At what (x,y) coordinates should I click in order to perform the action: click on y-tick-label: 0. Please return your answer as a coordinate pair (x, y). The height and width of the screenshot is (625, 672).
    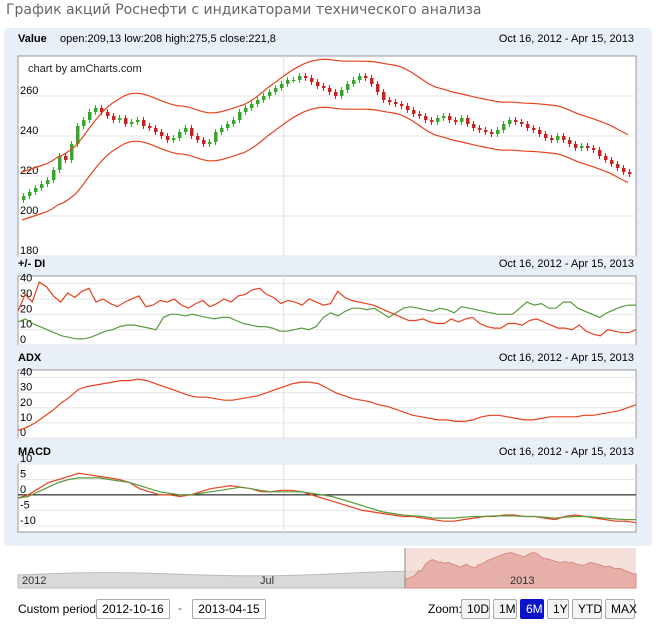
    Looking at the image, I should click on (23, 433).